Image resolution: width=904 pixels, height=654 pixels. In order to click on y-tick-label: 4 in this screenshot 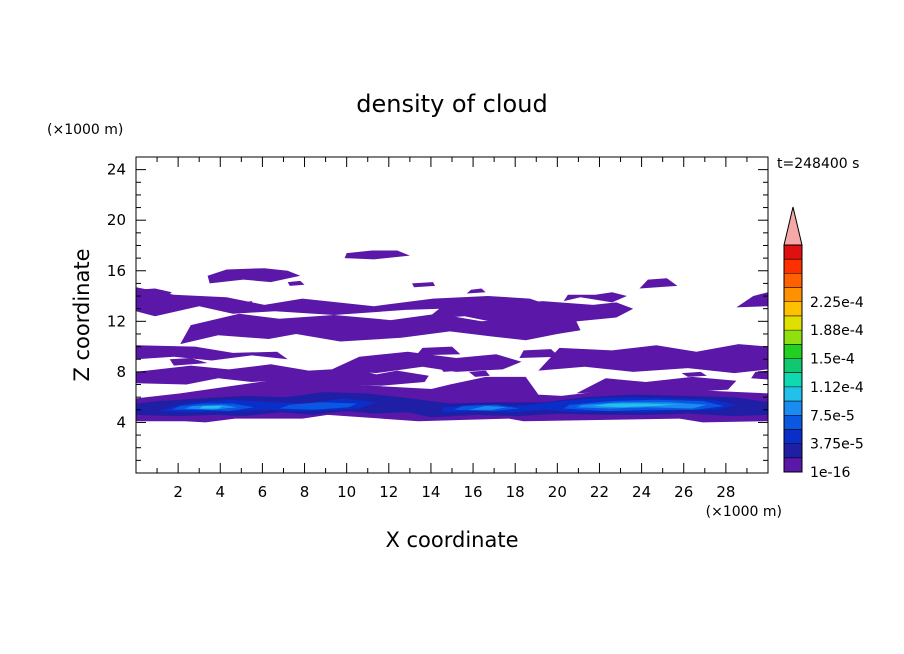, I will do `click(121, 422)`.